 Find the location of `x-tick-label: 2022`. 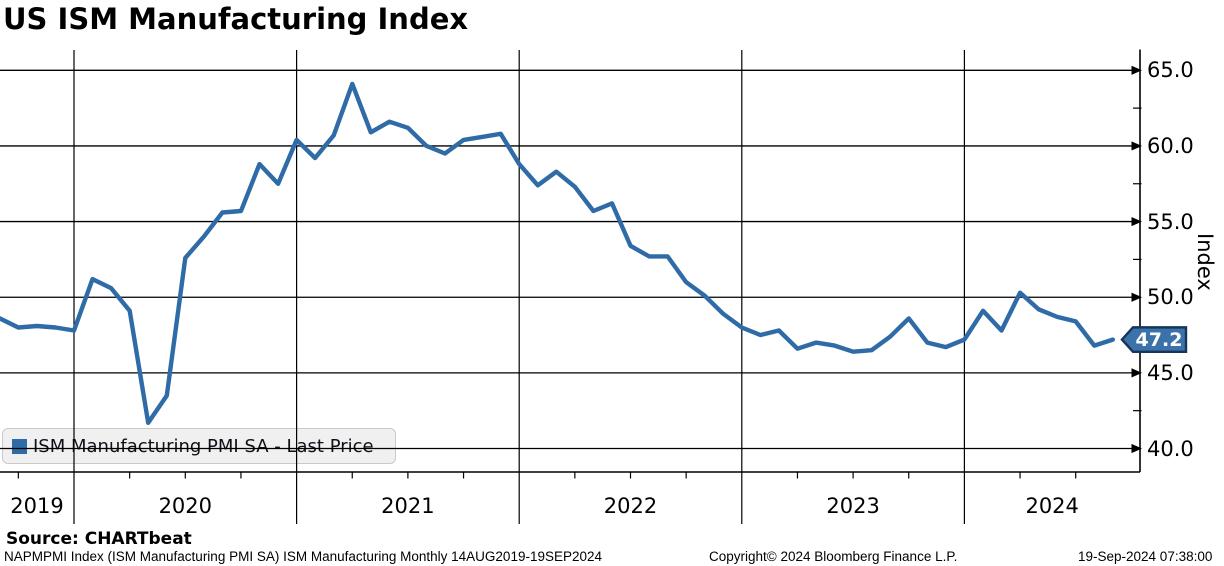

x-tick-label: 2022 is located at coordinates (630, 506).